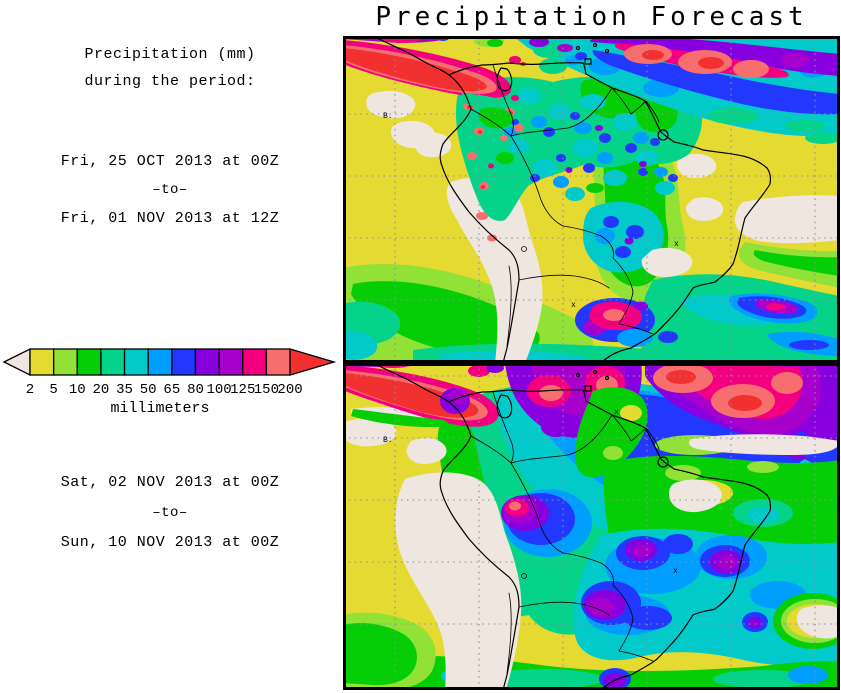  Describe the element at coordinates (707, 302) in the screenshot. I see `p1-south-atlantic` at that location.